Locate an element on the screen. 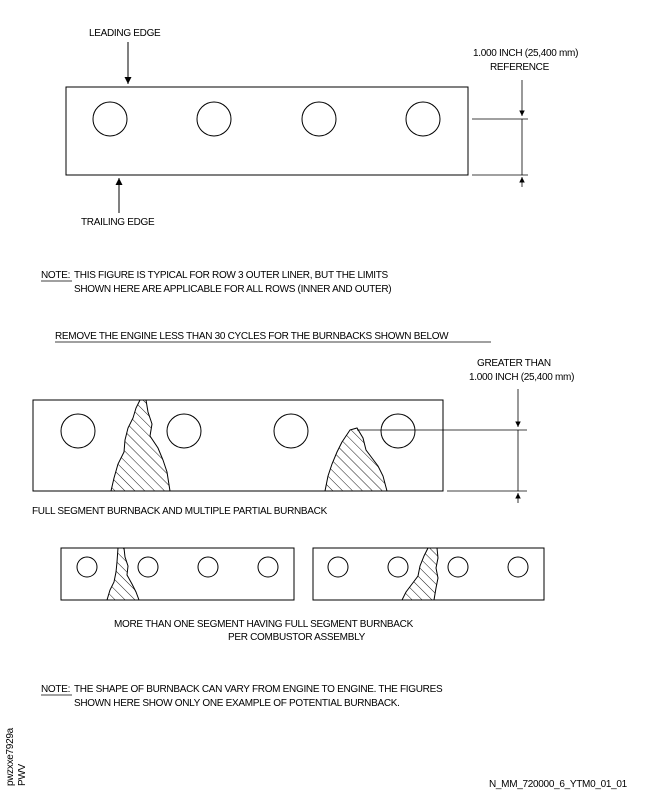 The width and height of the screenshot is (648, 792). figure-3-caption-line-2: PER COMBUSTOR ASSEMBLY is located at coordinates (297, 637).